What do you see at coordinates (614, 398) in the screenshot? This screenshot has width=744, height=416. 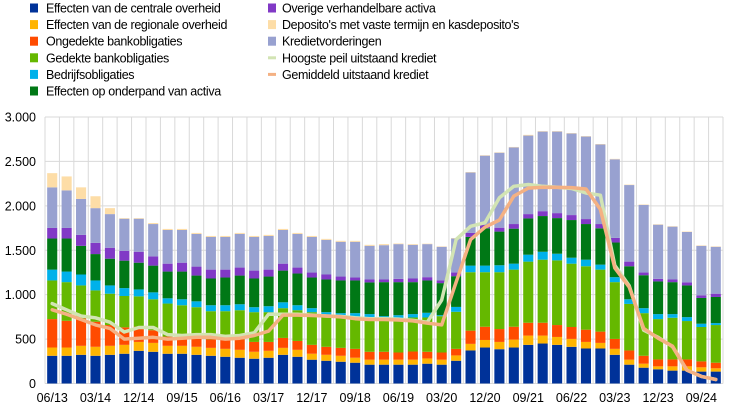 I see `x-tick-label: 03/23` at bounding box center [614, 398].